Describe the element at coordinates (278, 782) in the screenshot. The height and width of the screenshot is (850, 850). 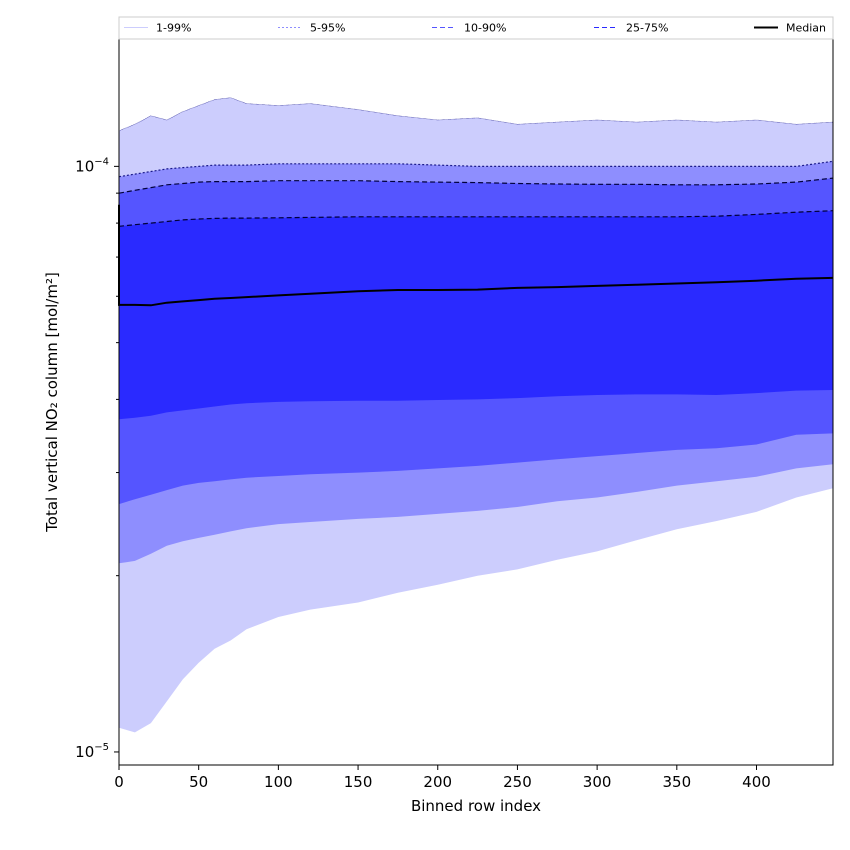
I see `x-tick-label: 100` at that location.